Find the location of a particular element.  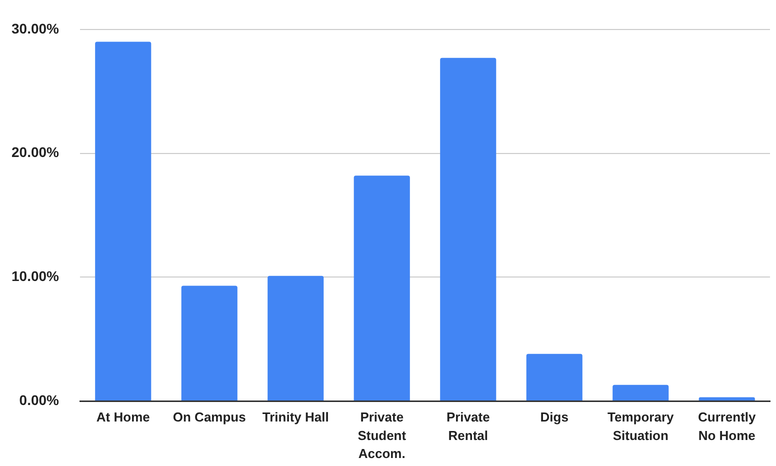

y-tick-label: 20.00% is located at coordinates (36, 152).